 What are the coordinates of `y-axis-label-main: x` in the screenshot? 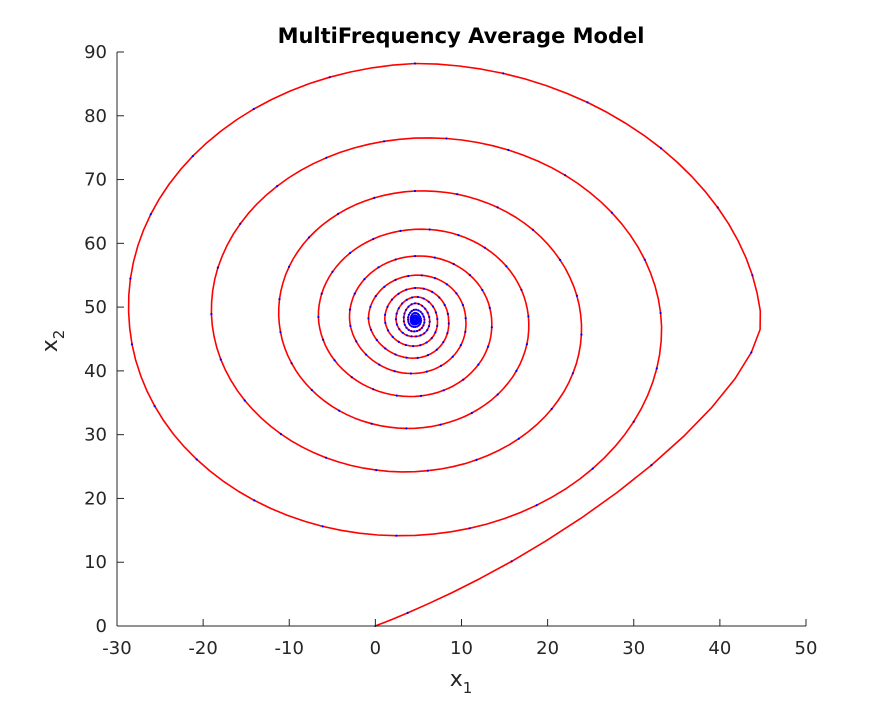 It's located at (50, 345).